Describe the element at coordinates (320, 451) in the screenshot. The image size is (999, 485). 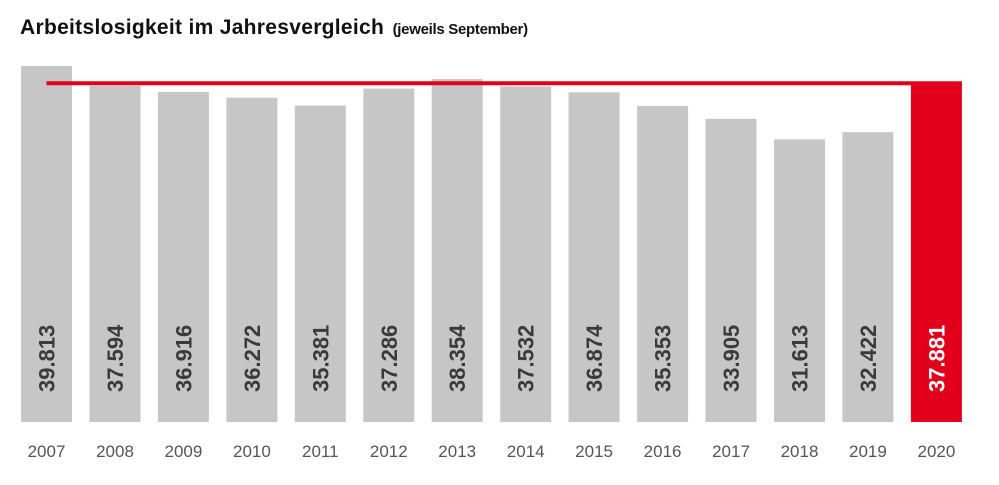
I see `x-tick-2011: 2011` at that location.